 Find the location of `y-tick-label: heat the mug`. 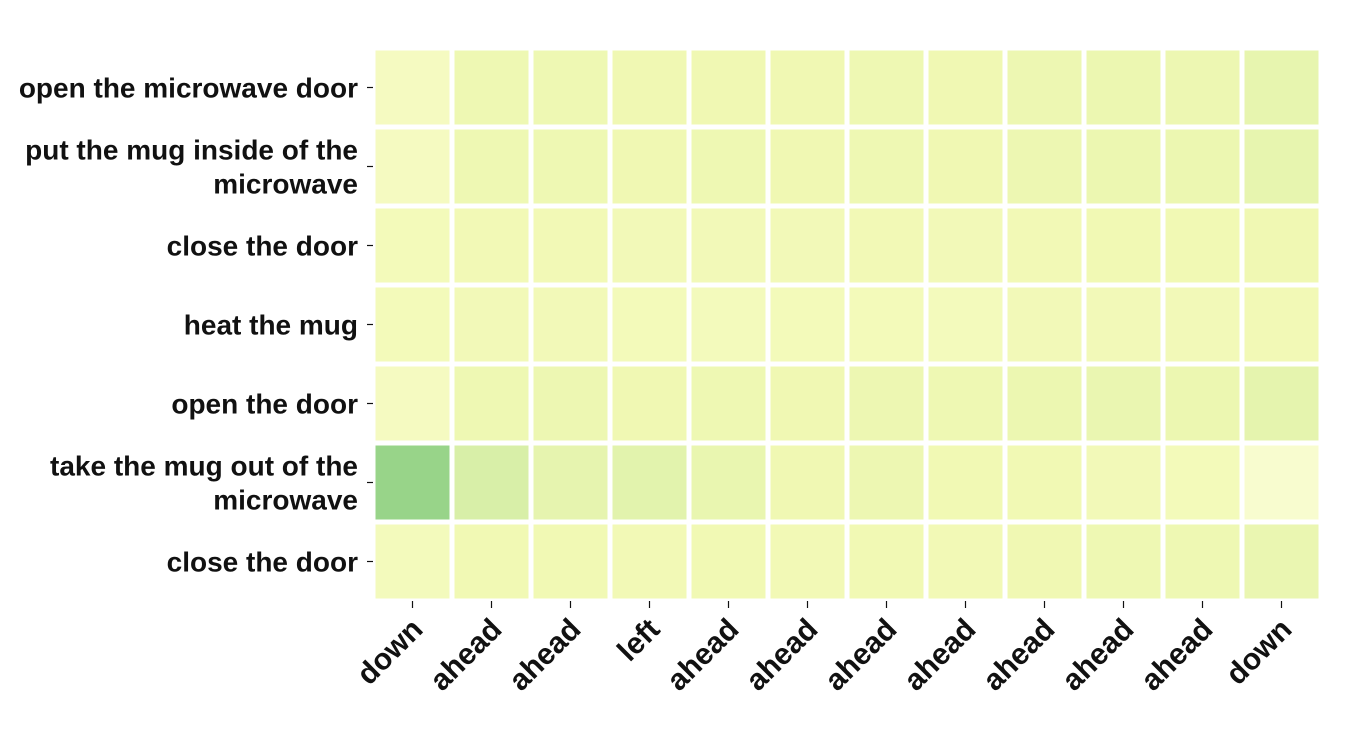

y-tick-label: heat the mug is located at coordinates (271, 325).